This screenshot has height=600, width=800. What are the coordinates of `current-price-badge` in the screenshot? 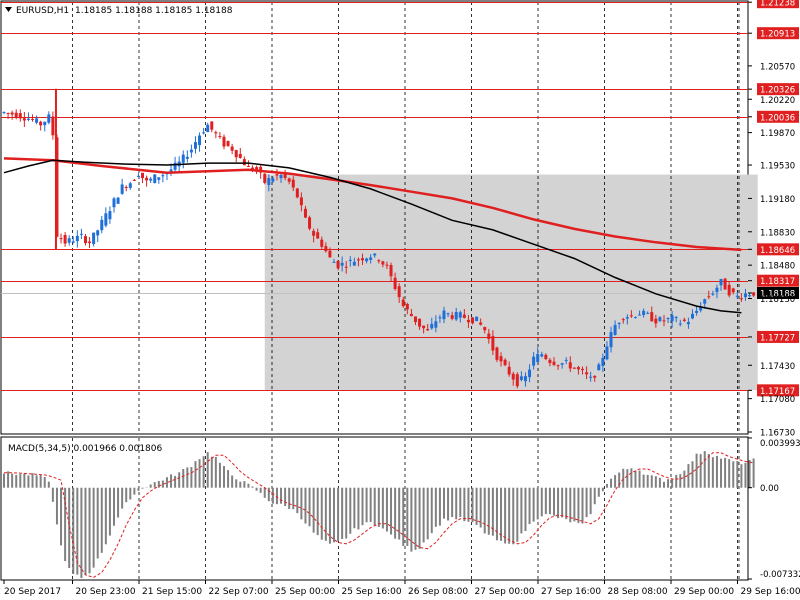 It's located at (778, 292).